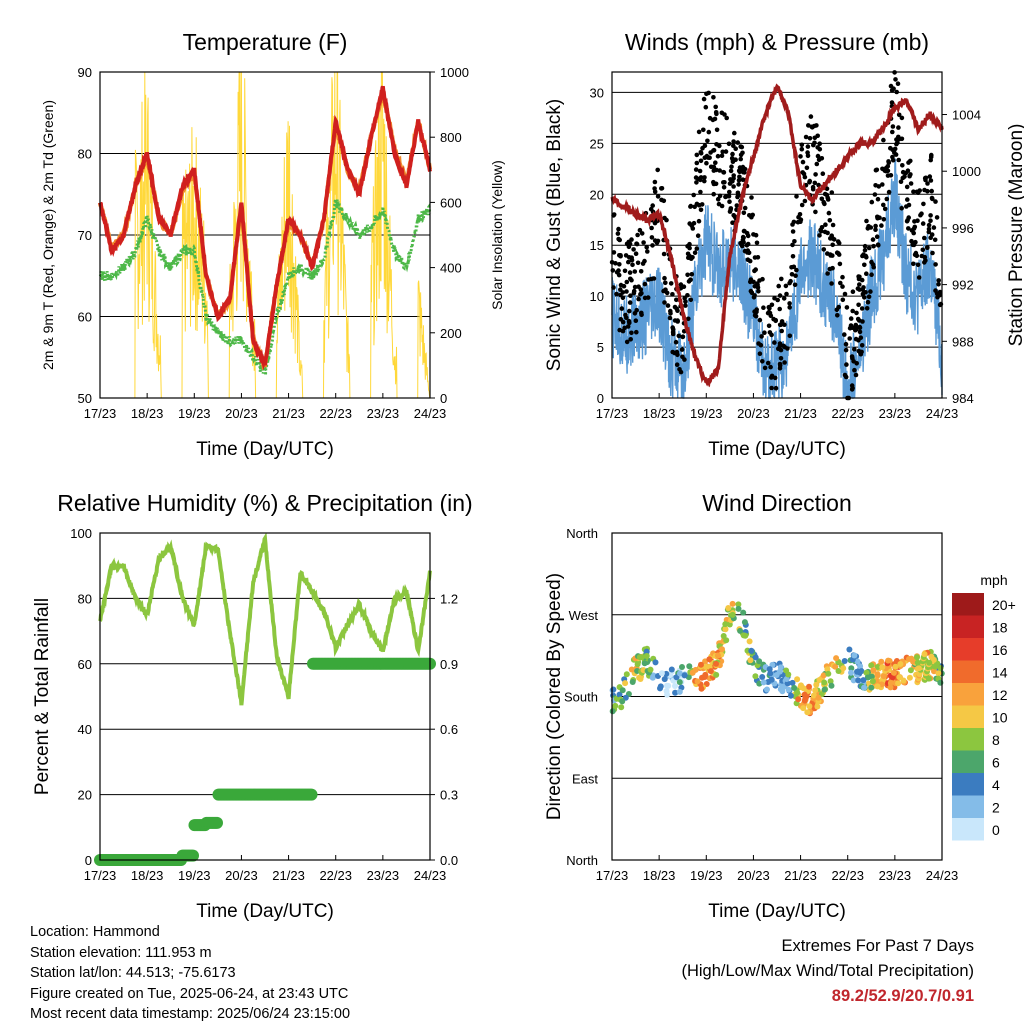 This screenshot has height=1025, width=1024. Describe the element at coordinates (88, 860) in the screenshot. I see `rh-ytick-left: 0` at that location.